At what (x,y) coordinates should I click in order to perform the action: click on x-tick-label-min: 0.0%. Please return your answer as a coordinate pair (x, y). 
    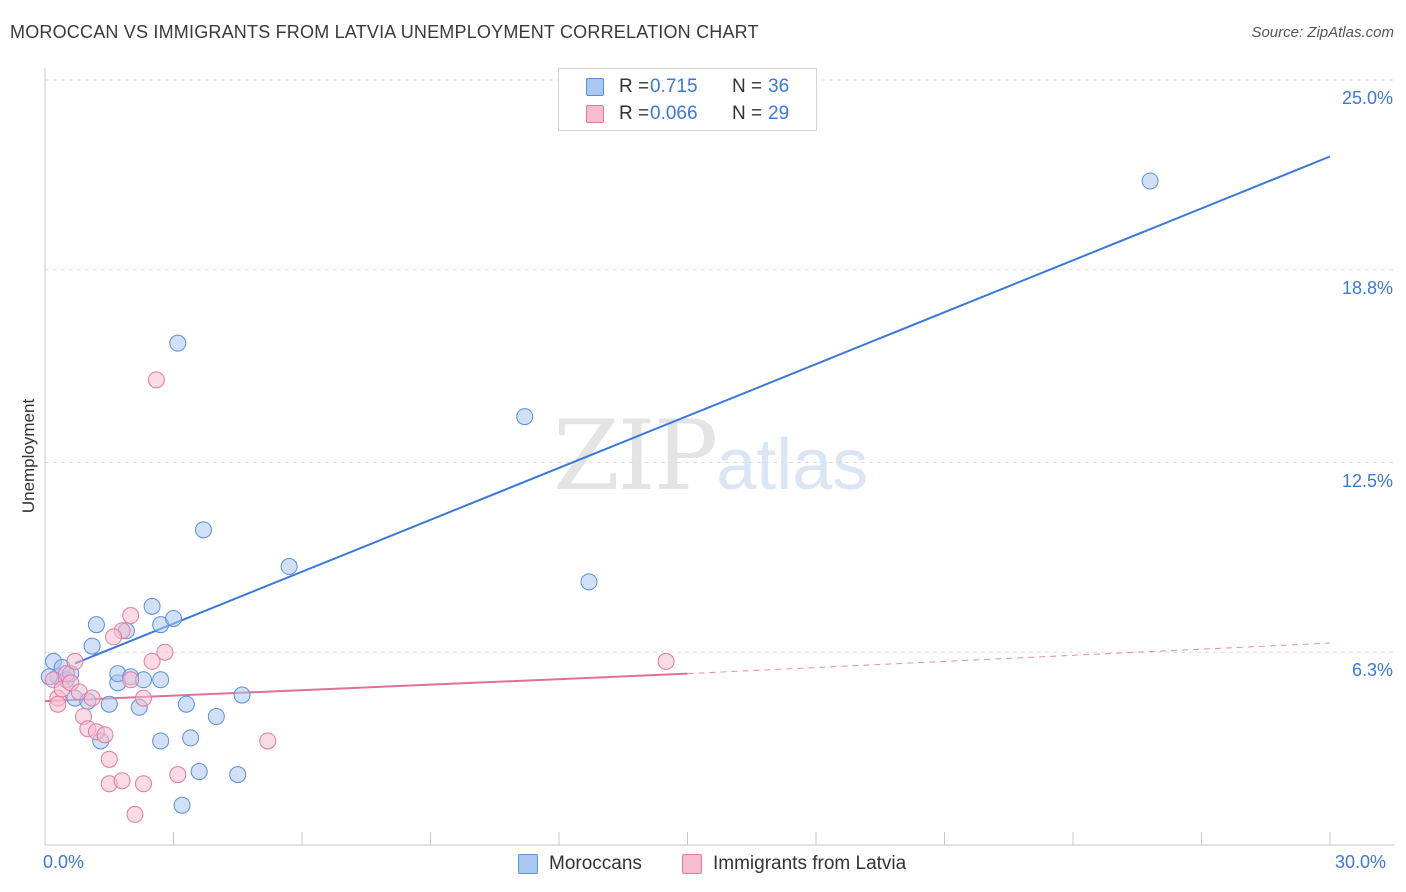
    Looking at the image, I should click on (64, 862).